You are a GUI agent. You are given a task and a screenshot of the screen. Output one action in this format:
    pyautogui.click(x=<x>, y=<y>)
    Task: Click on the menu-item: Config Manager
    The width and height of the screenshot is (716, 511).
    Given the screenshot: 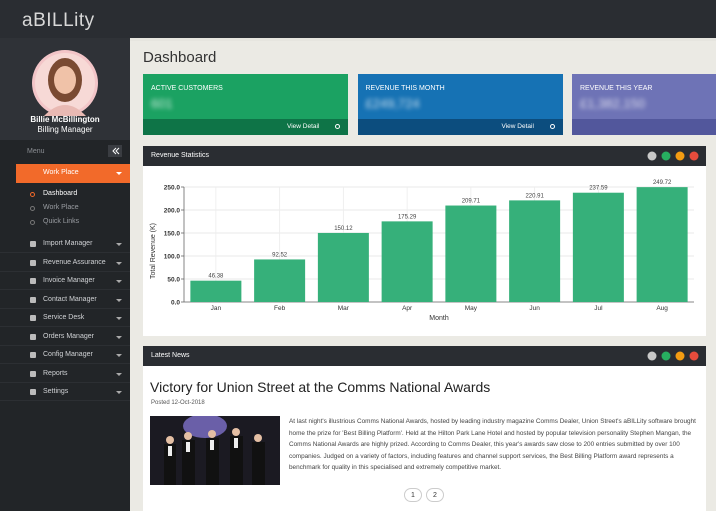 What is the action you would take?
    pyautogui.click(x=65, y=355)
    